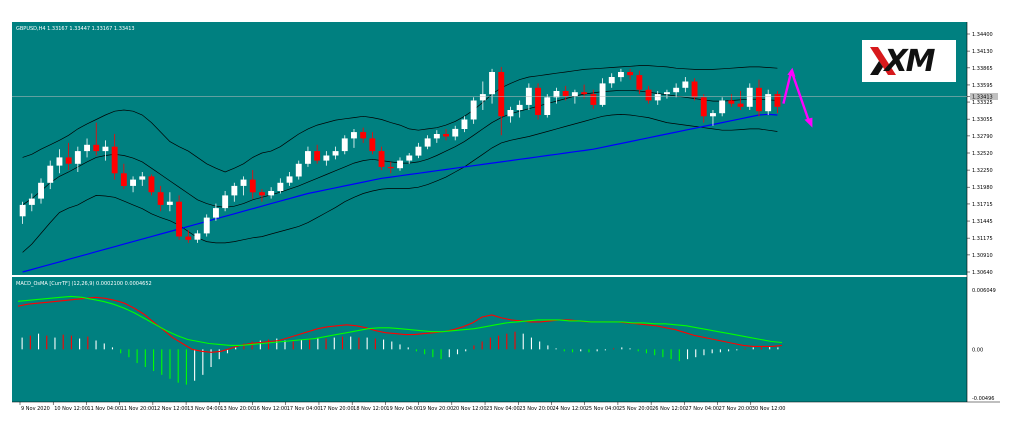  Describe the element at coordinates (982, 137) in the screenshot. I see `price-tick-label: 1.32790` at that location.